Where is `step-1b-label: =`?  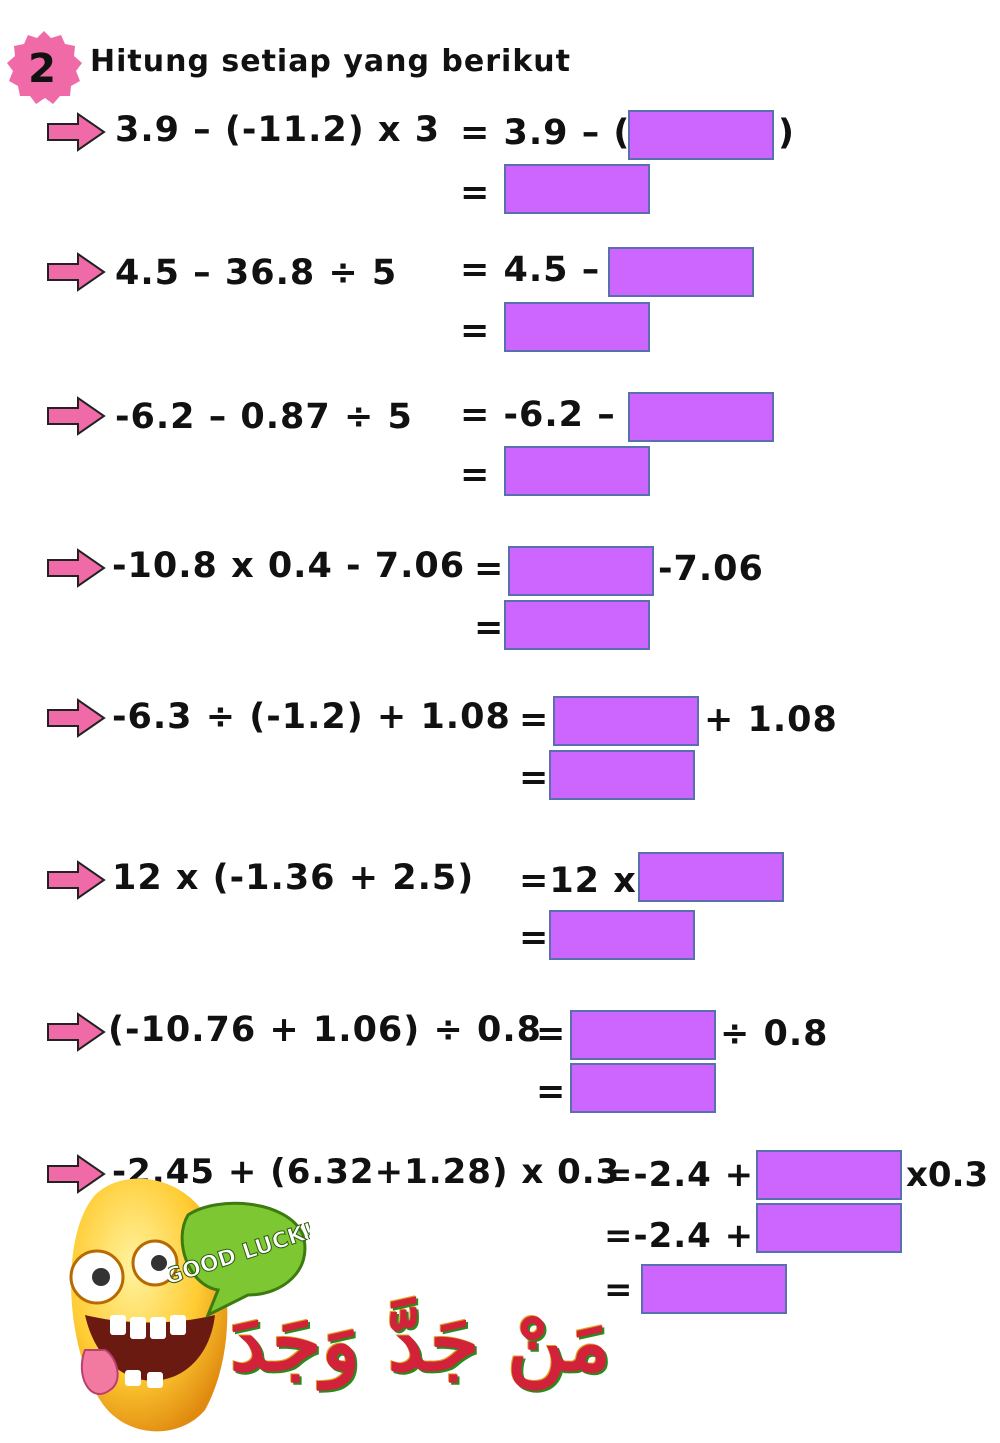
step-1b-label: = is located at coordinates (475, 193).